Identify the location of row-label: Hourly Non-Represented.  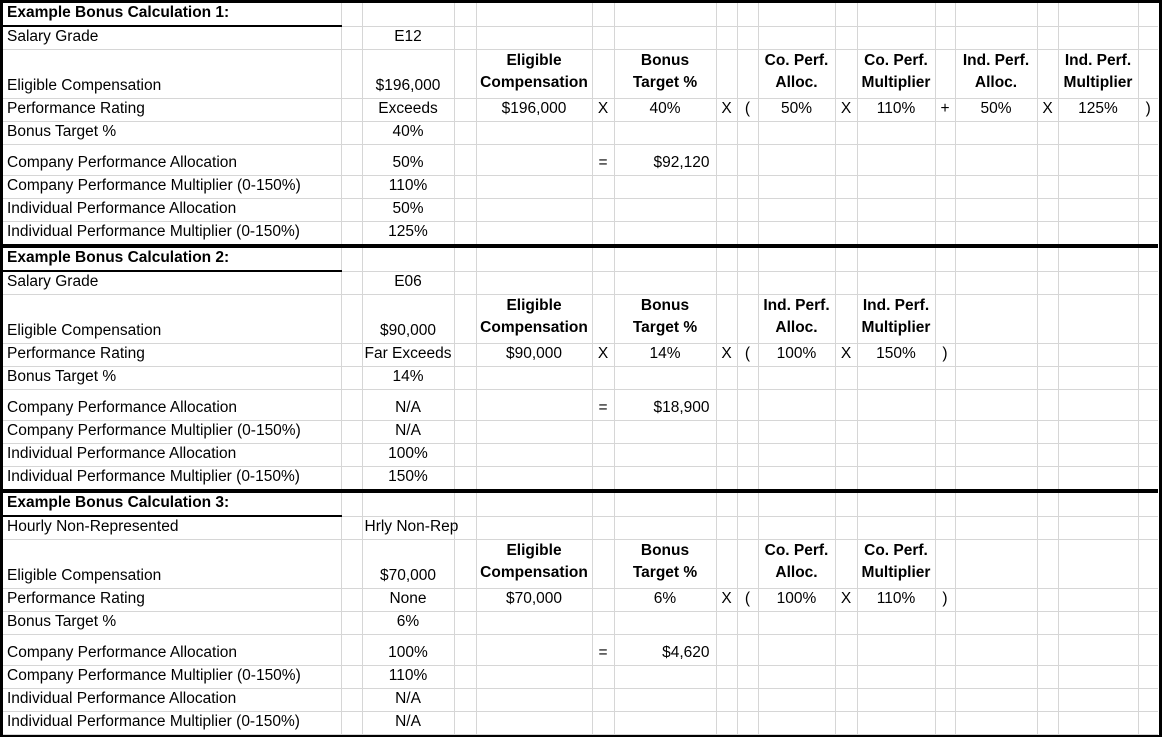
(172, 528).